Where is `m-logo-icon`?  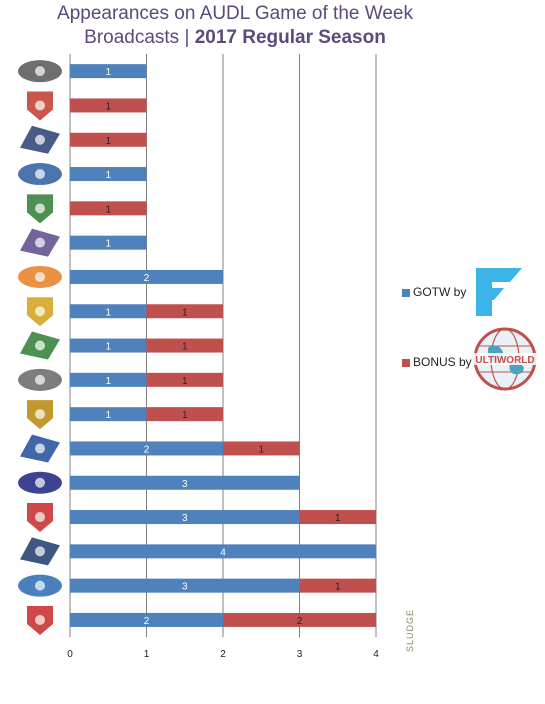 m-logo-icon is located at coordinates (40, 379).